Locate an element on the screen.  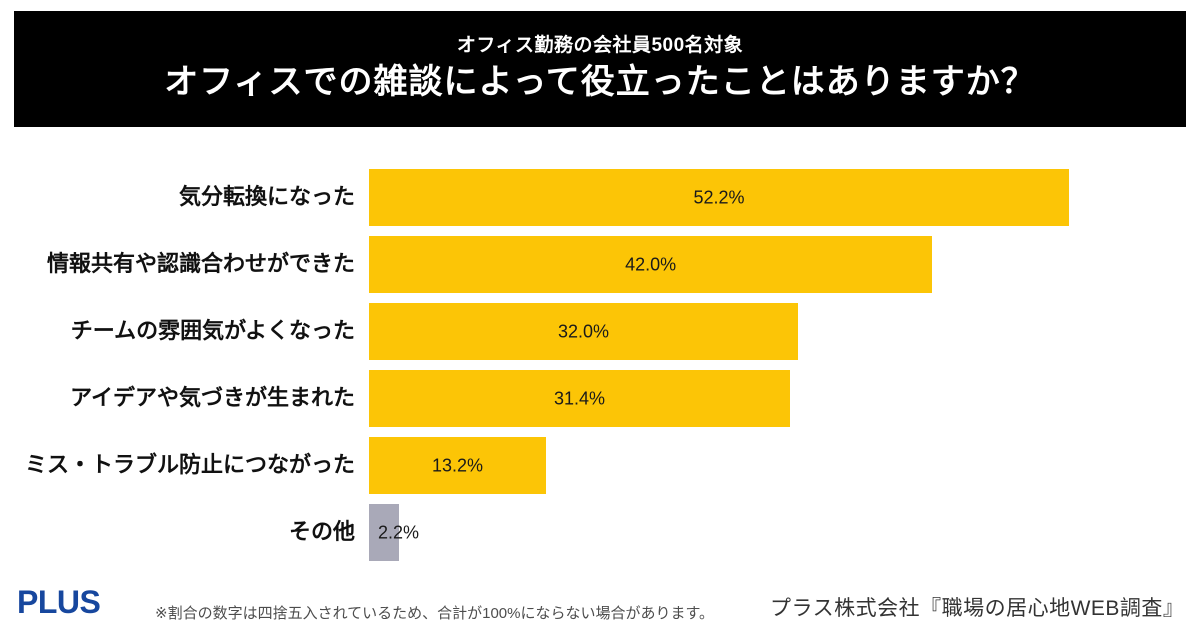
bar: 13.2% is located at coordinates (457, 465).